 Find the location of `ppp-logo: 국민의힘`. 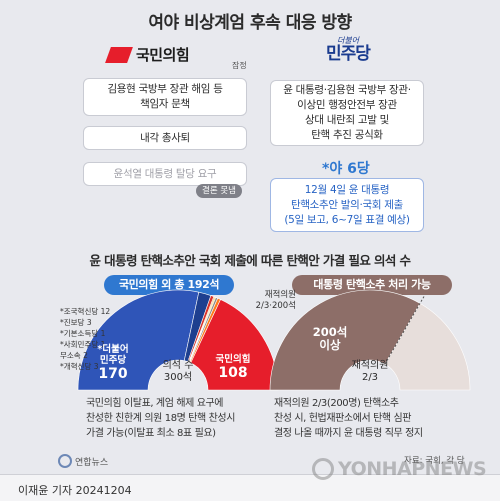

ppp-logo: 국민의힘 is located at coordinates (147, 54).